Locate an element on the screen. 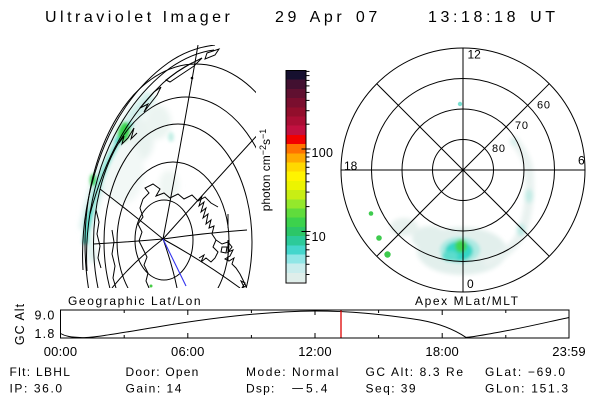 The width and height of the screenshot is (600, 400). svg-text: Ultraviolet Imager is located at coordinates (139, 17).